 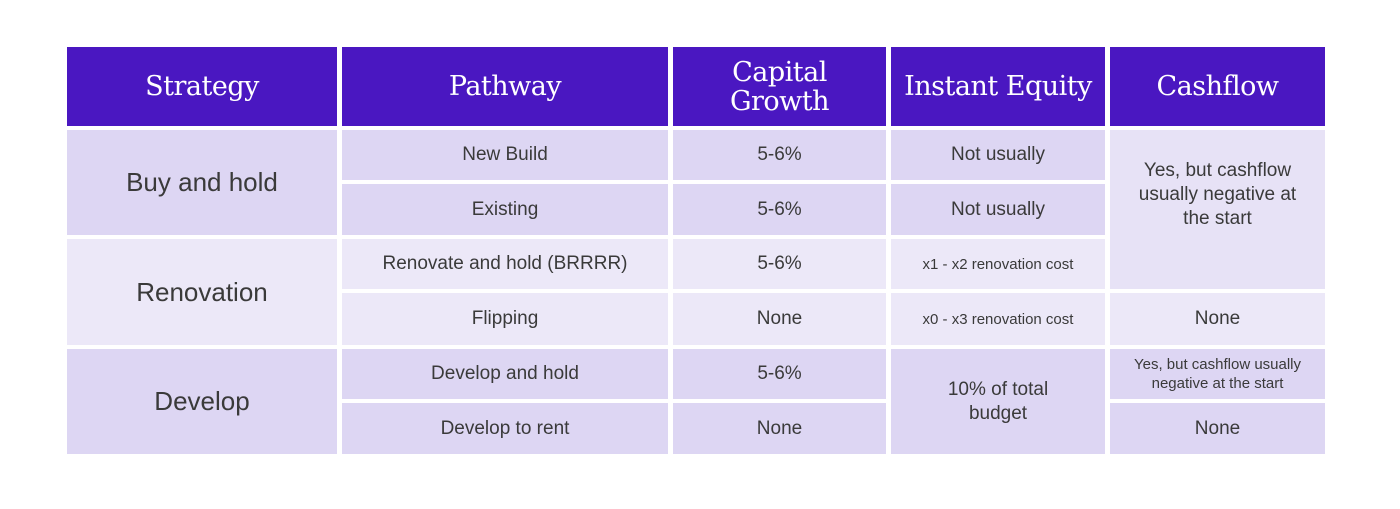 I want to click on pathway-cell: Renovate and hold (BRRRR), so click(x=505, y=264).